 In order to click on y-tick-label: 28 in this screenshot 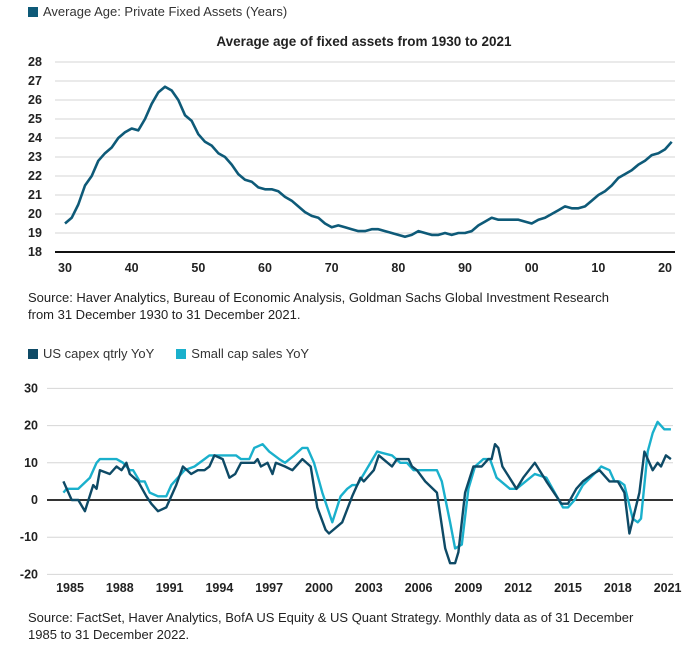, I will do `click(35, 62)`.